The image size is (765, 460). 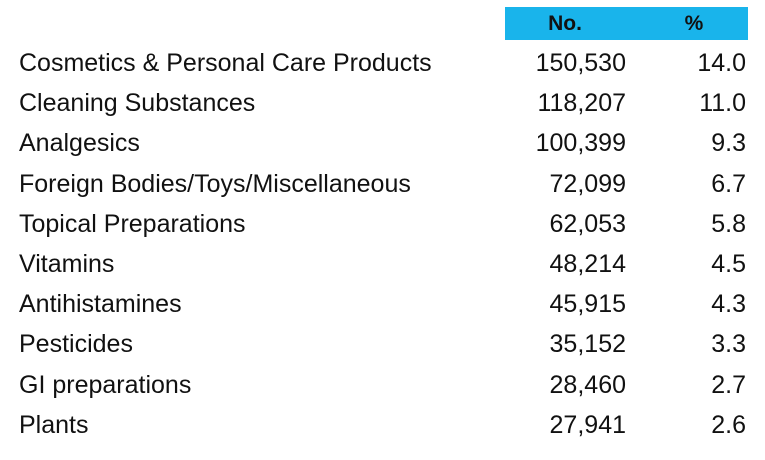 What do you see at coordinates (728, 304) in the screenshot?
I see `row-percent: 4.3` at bounding box center [728, 304].